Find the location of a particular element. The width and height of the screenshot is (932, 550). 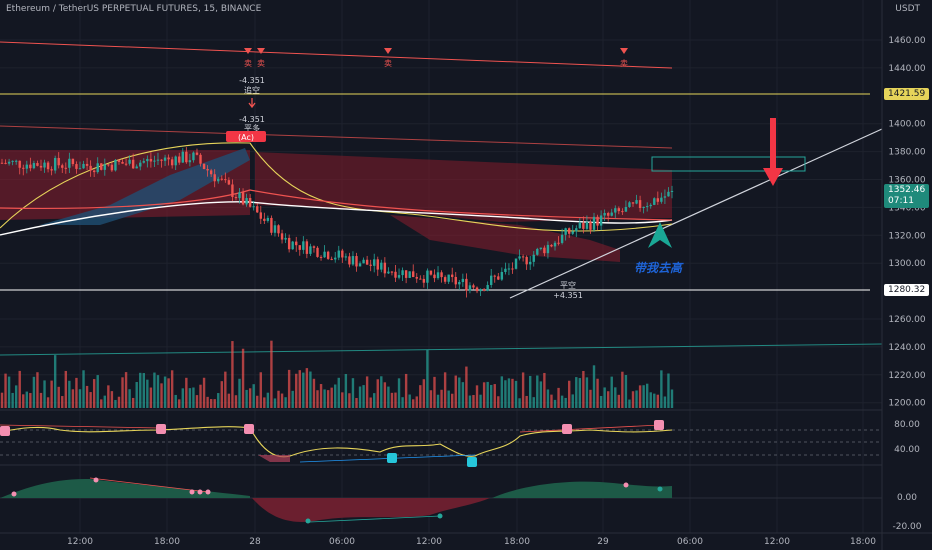

y-tick-4: 1360.00 is located at coordinates (906, 181).